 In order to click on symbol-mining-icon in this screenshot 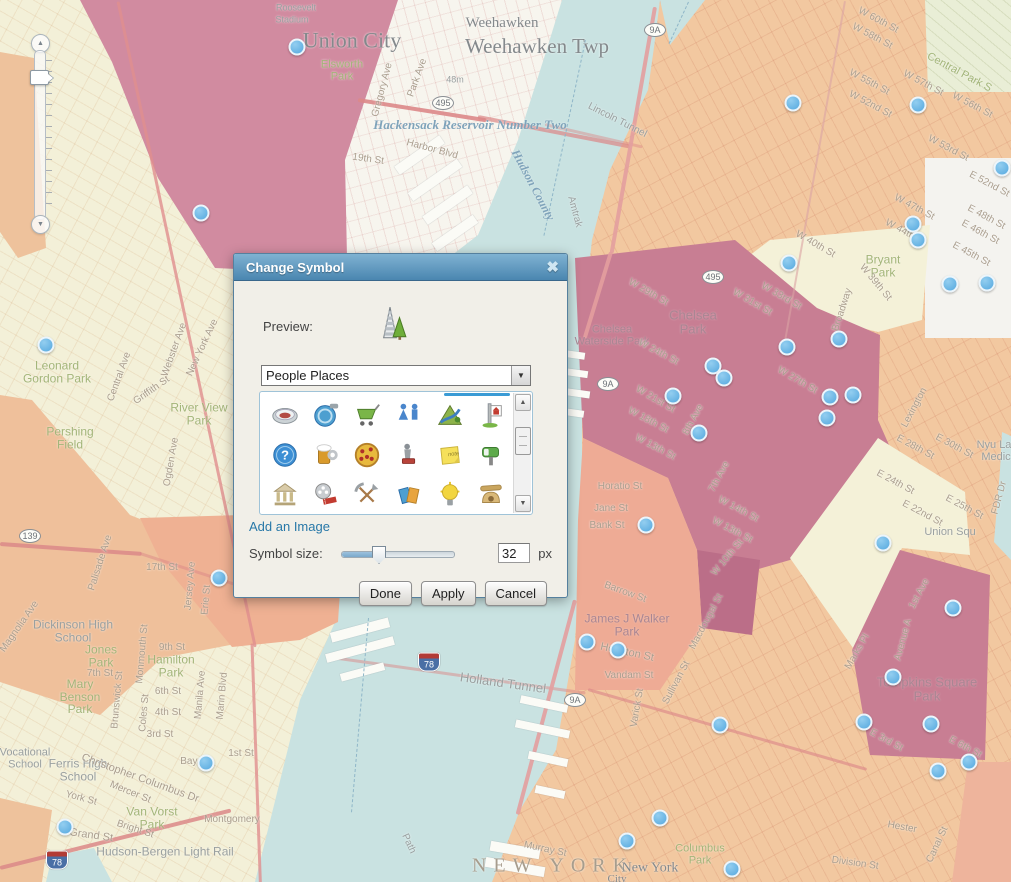, I will do `click(367, 495)`.